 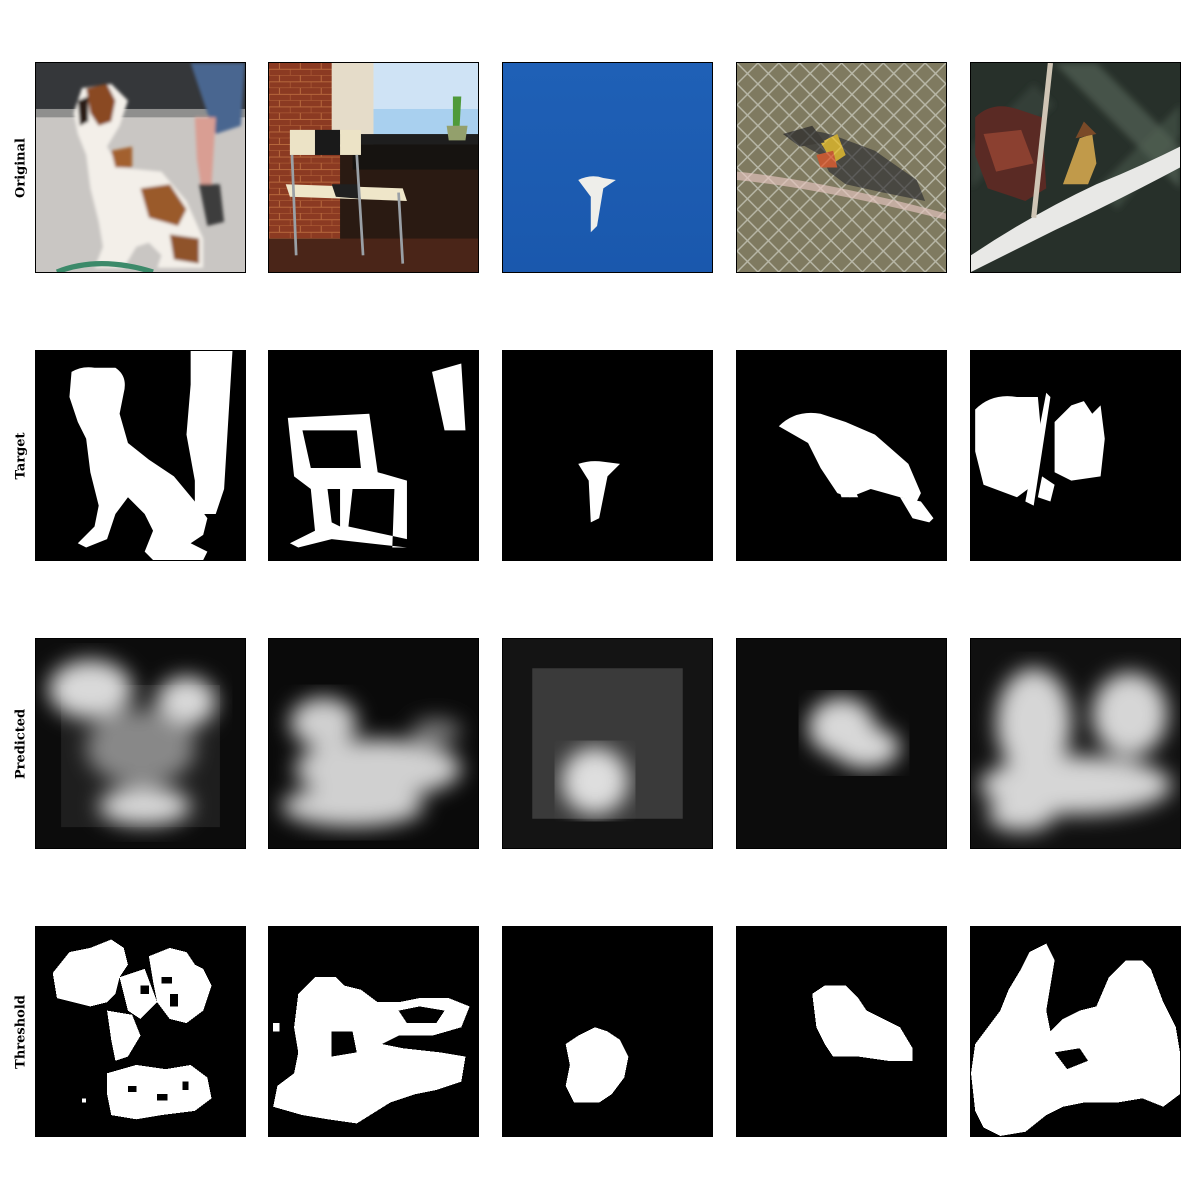 What do you see at coordinates (1075, 1031) in the screenshot?
I see `threshold-mask-hoatzin` at bounding box center [1075, 1031].